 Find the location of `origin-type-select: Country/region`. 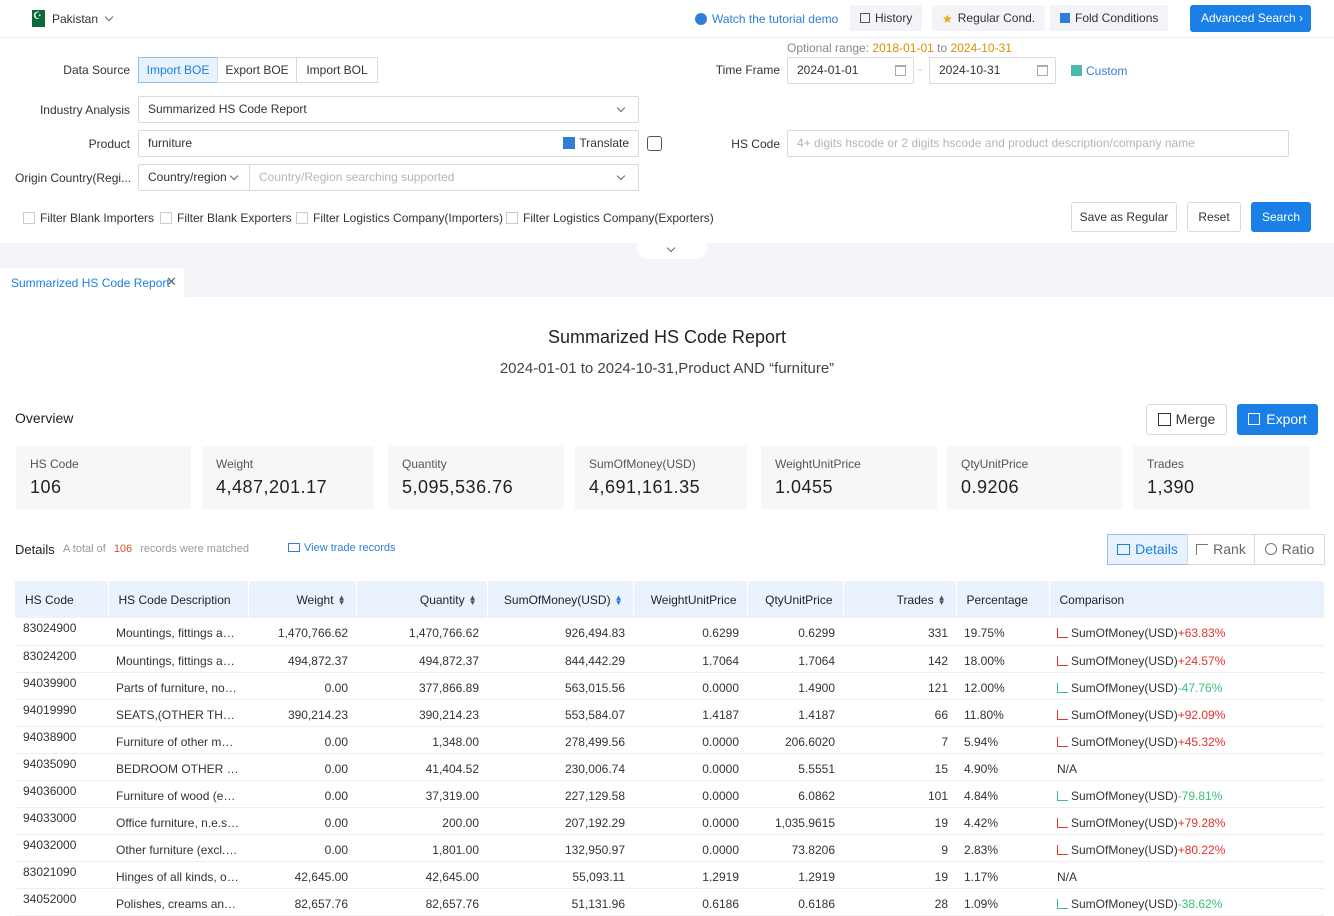

origin-type-select: Country/region is located at coordinates (194, 177).